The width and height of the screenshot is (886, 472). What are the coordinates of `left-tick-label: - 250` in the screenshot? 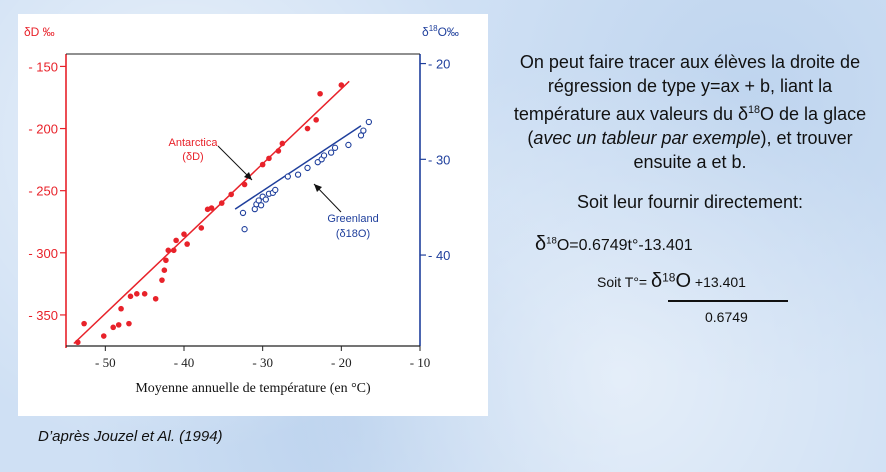 It's located at (43, 191).